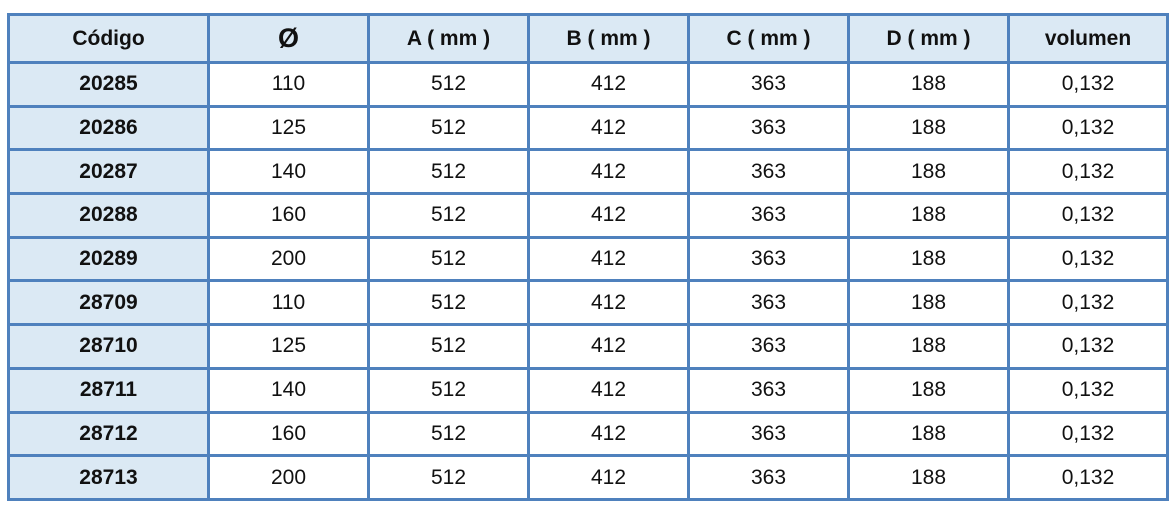 The image size is (1172, 523). I want to click on column-header-d-mm: D ( mm ), so click(928, 38).